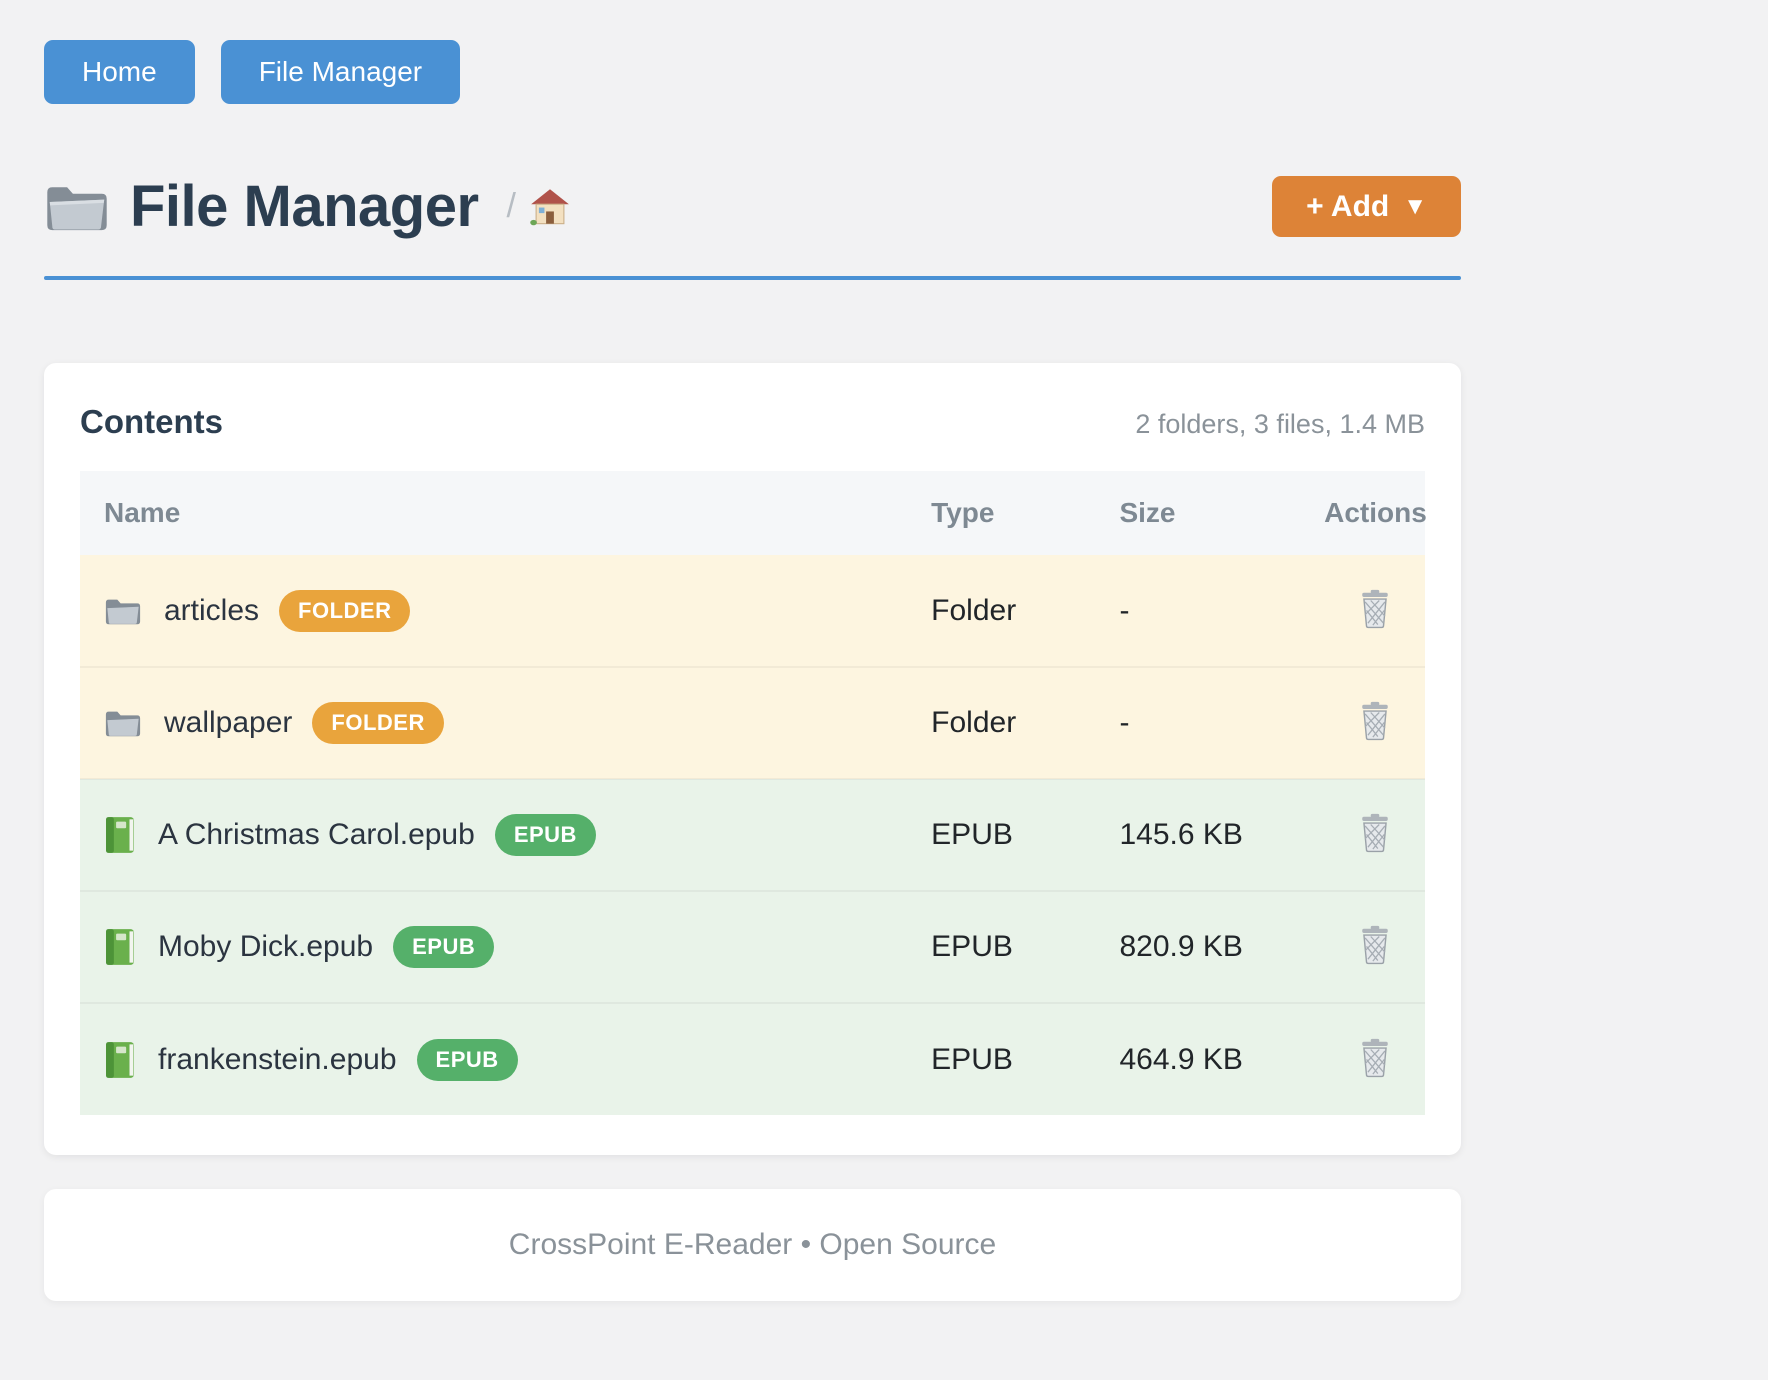  Describe the element at coordinates (752, 947) in the screenshot. I see `table-row: Moby Dick.epub EPUB EPUB 820.9 KB` at that location.